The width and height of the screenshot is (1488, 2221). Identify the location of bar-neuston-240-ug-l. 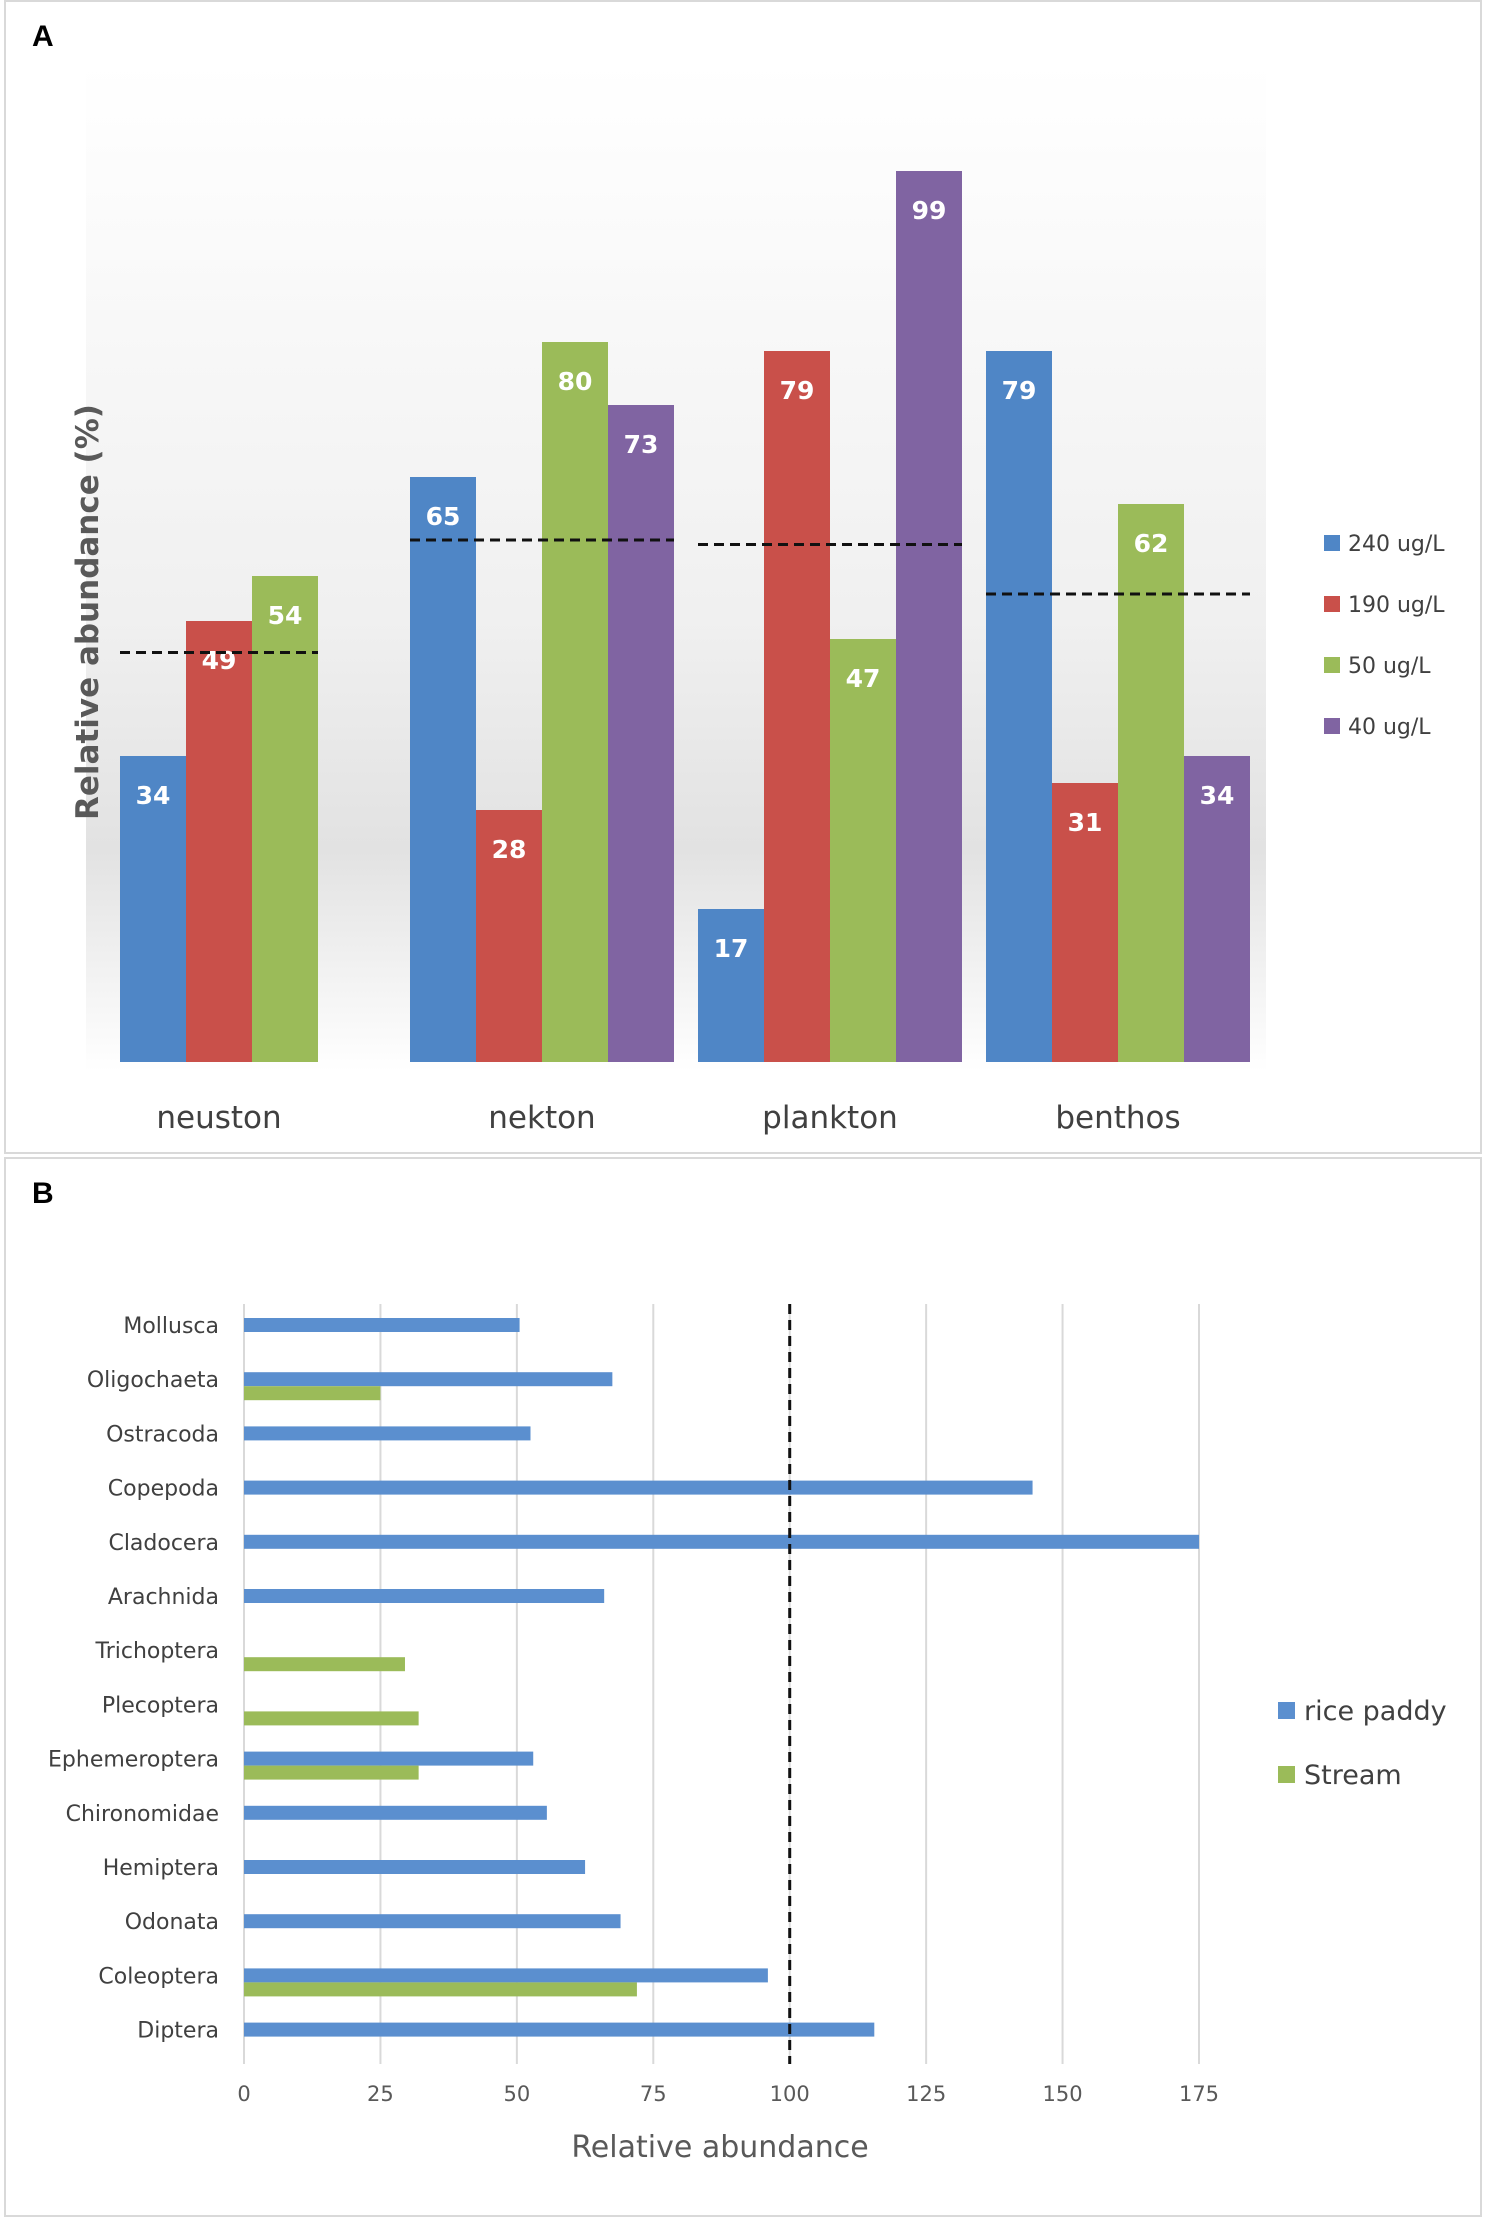
(153, 909).